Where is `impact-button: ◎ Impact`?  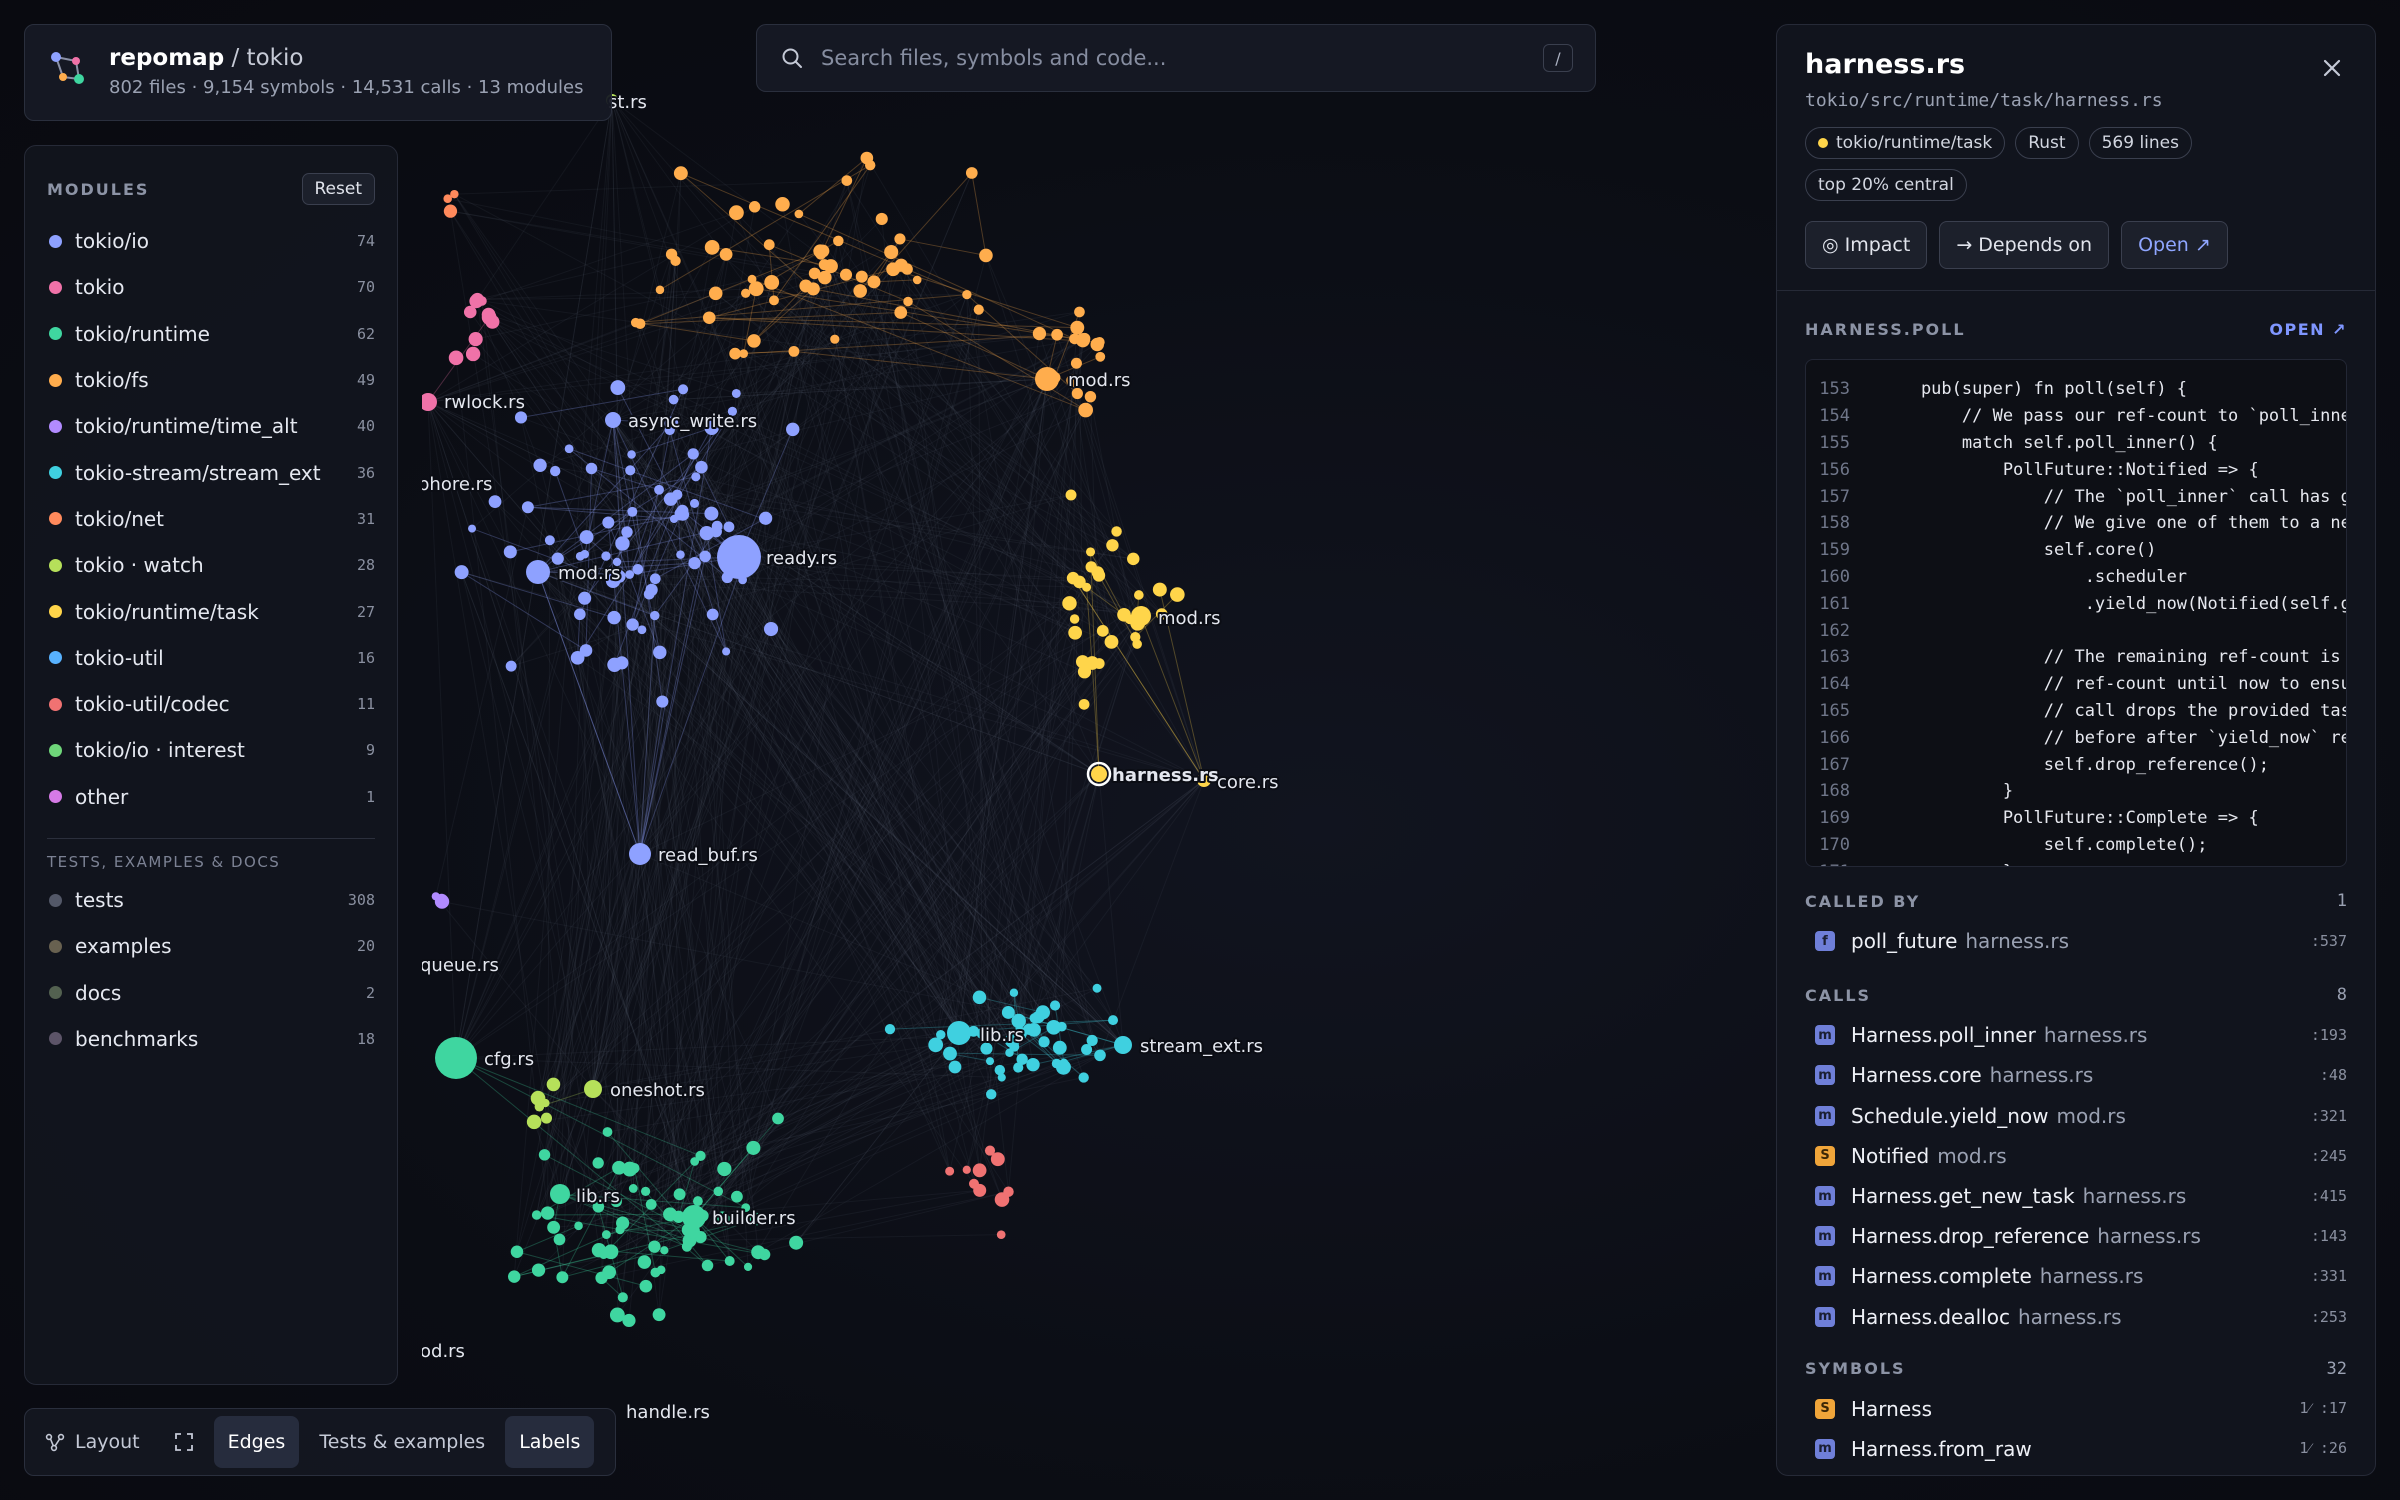
impact-button: ◎ Impact is located at coordinates (1866, 245).